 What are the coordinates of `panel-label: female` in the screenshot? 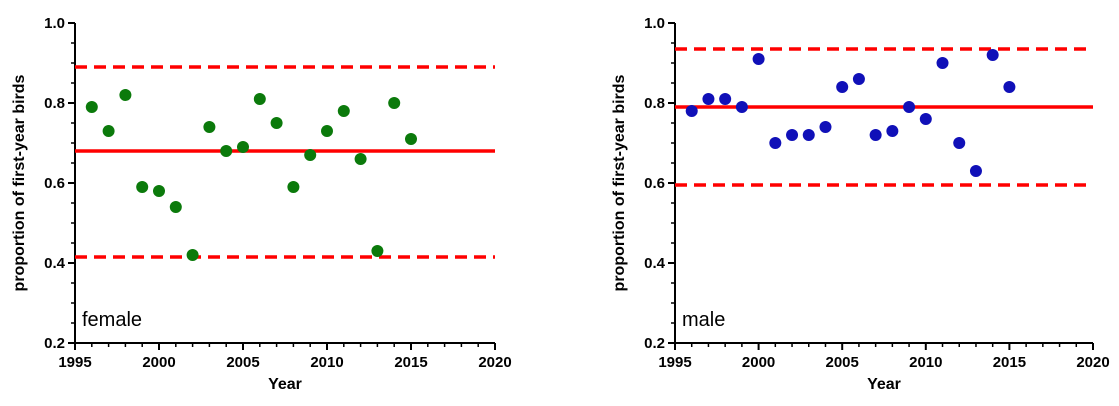 It's located at (112, 320).